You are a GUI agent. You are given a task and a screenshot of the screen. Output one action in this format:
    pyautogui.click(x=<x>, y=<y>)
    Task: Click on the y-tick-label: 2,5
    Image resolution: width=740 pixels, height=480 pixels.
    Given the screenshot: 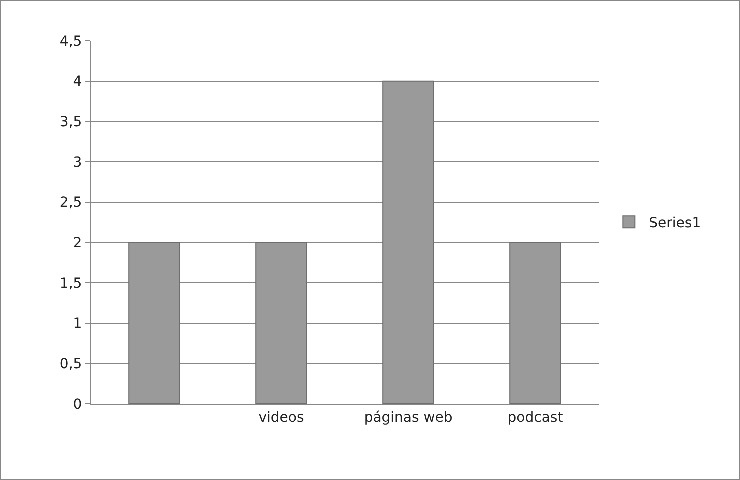 What is the action you would take?
    pyautogui.click(x=71, y=203)
    